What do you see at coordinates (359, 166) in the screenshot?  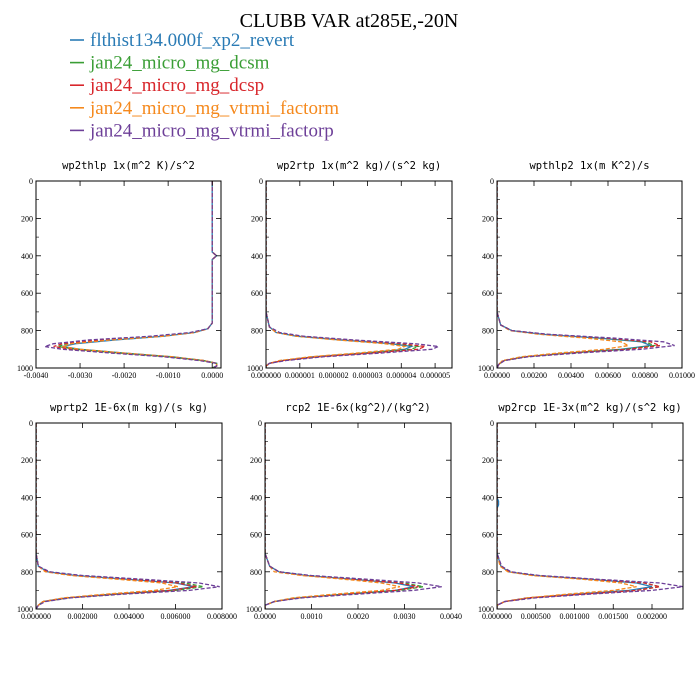 I see `panel-title: wp2rtp 1x(m^2 kg)/(s^2 kg)` at bounding box center [359, 166].